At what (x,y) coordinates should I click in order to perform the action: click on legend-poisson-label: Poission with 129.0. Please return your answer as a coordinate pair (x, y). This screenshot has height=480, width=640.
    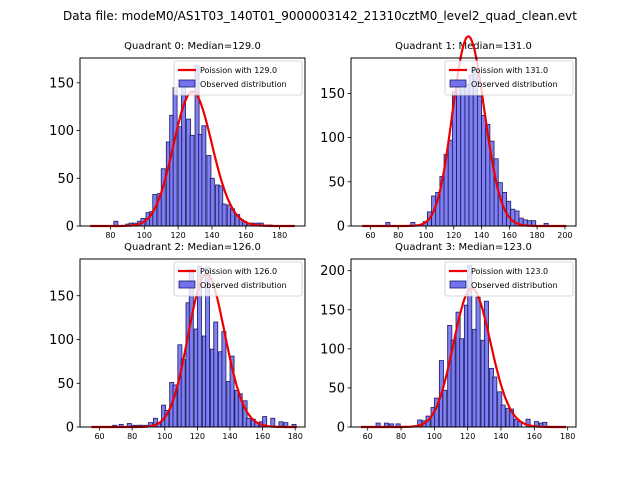
    Looking at the image, I should click on (238, 70).